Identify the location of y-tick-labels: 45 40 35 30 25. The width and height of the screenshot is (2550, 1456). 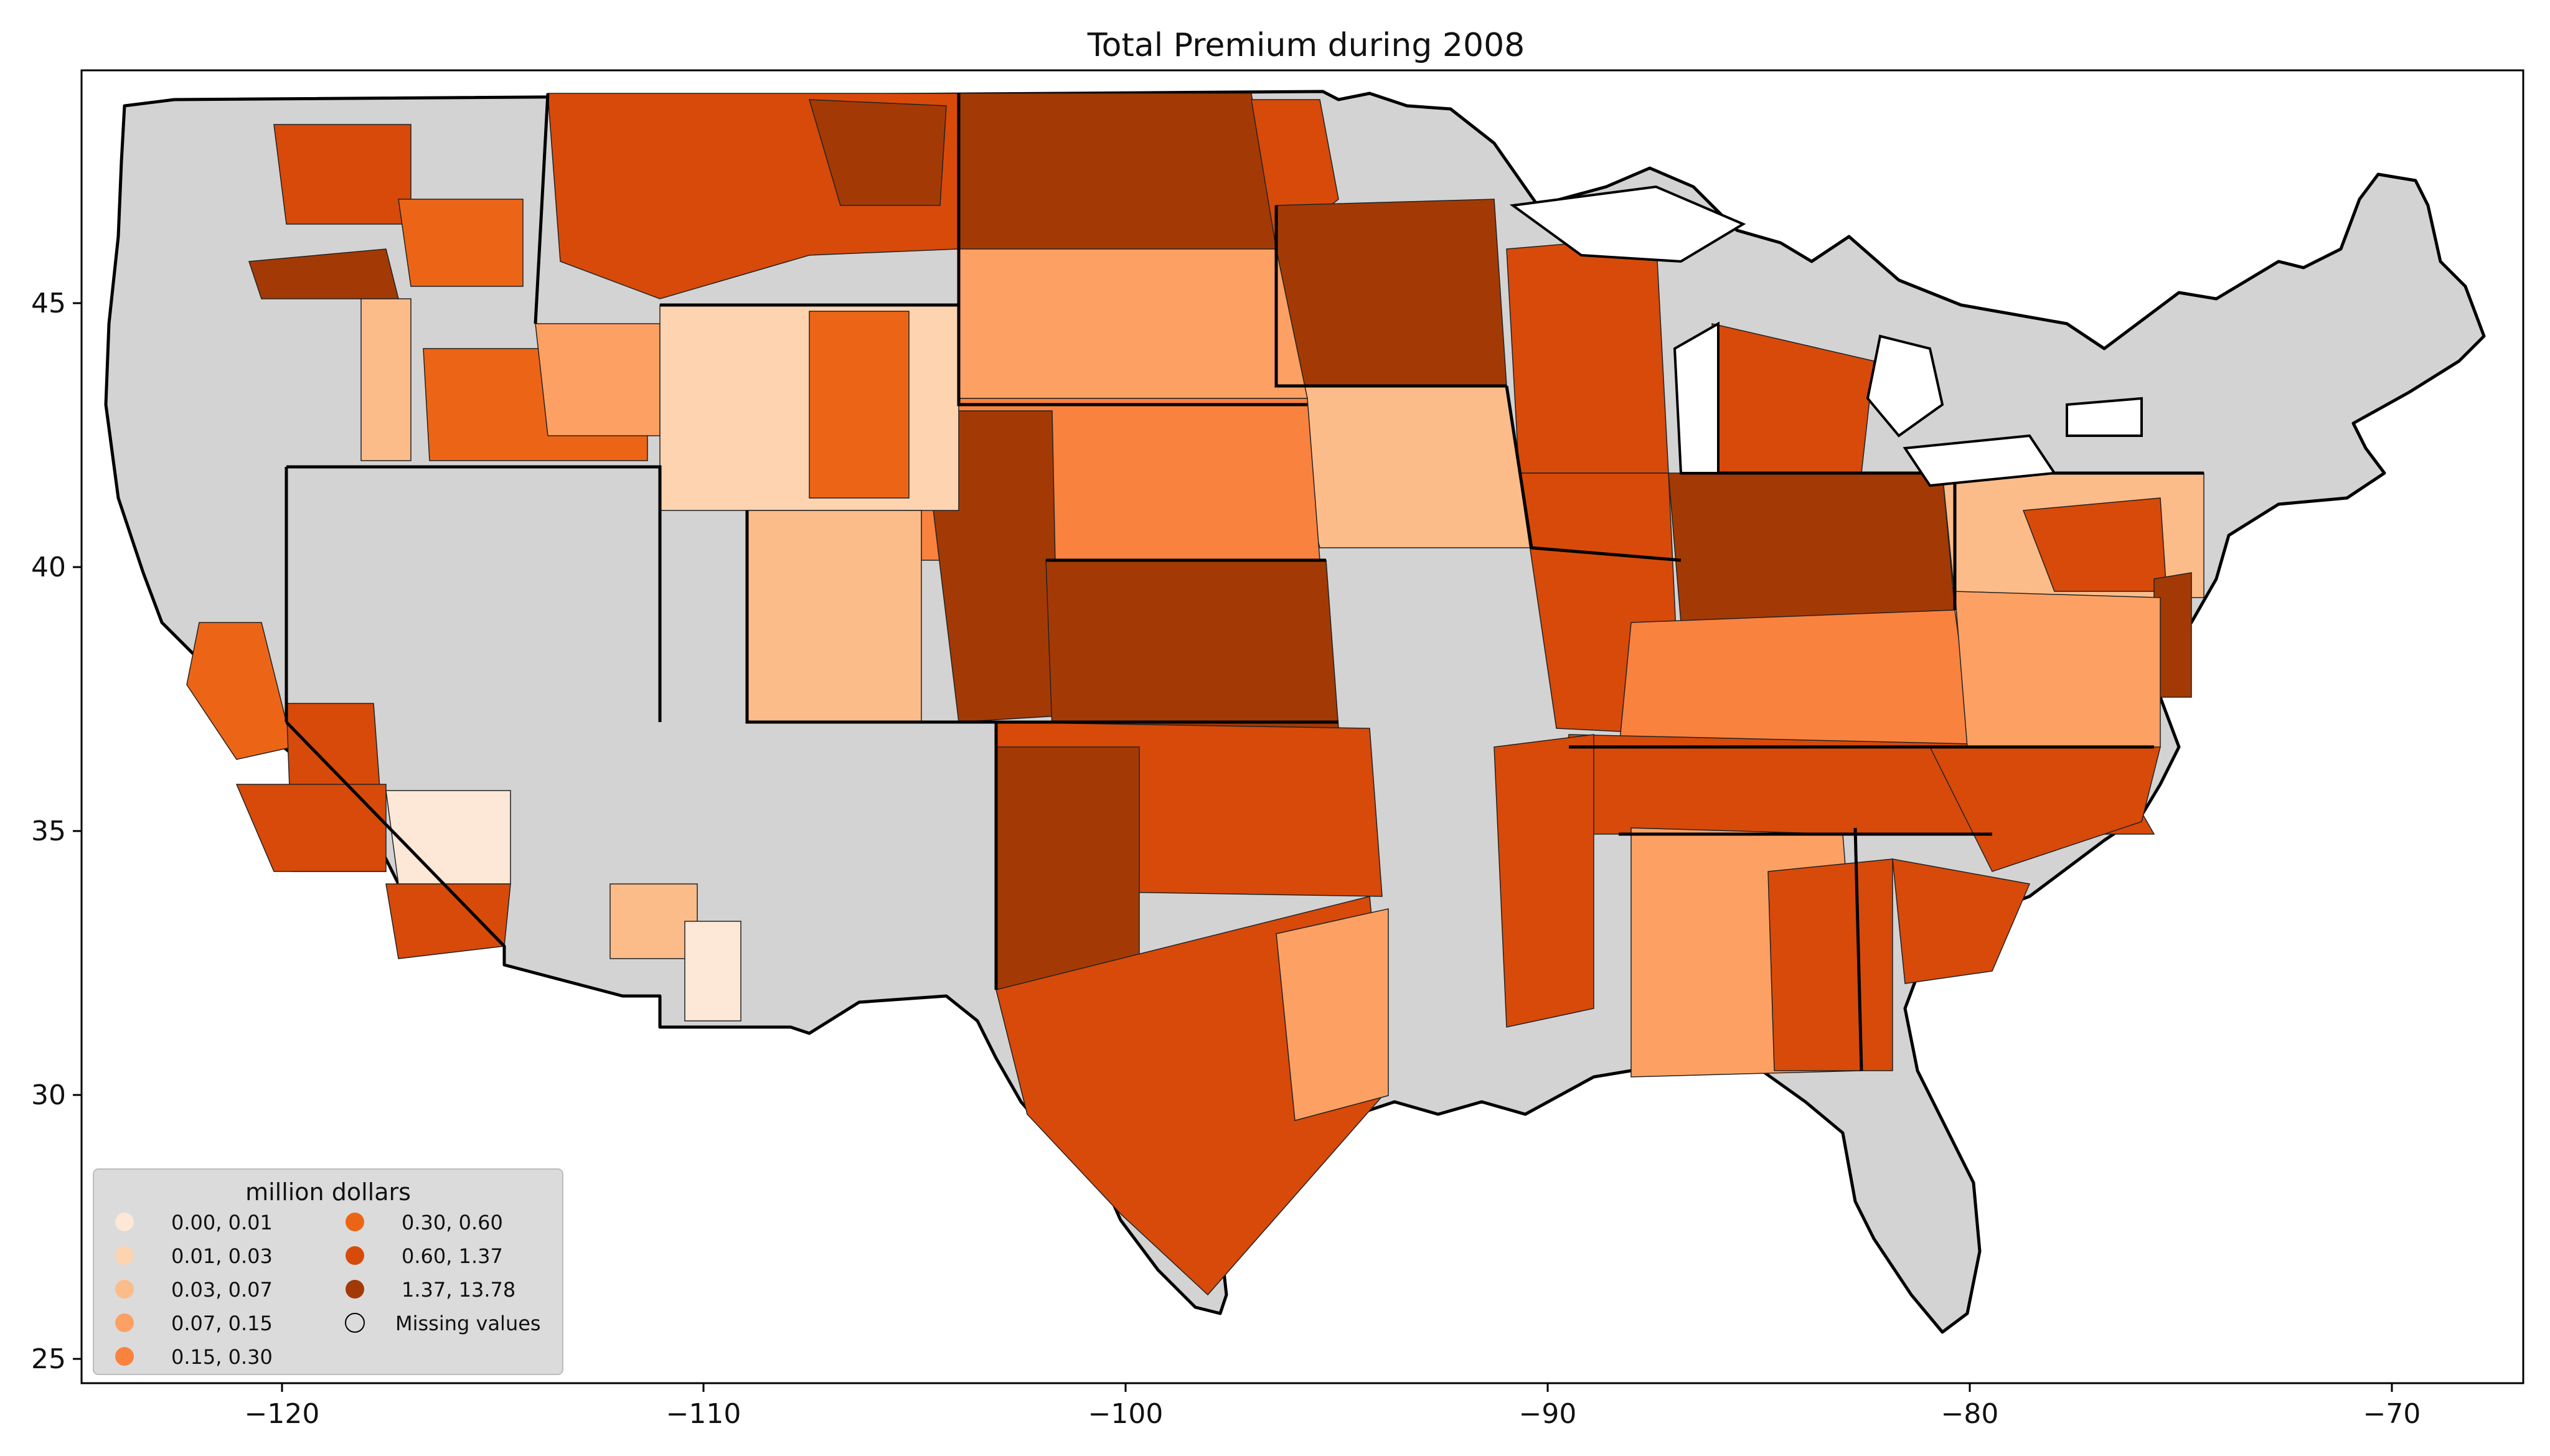
(48, 831).